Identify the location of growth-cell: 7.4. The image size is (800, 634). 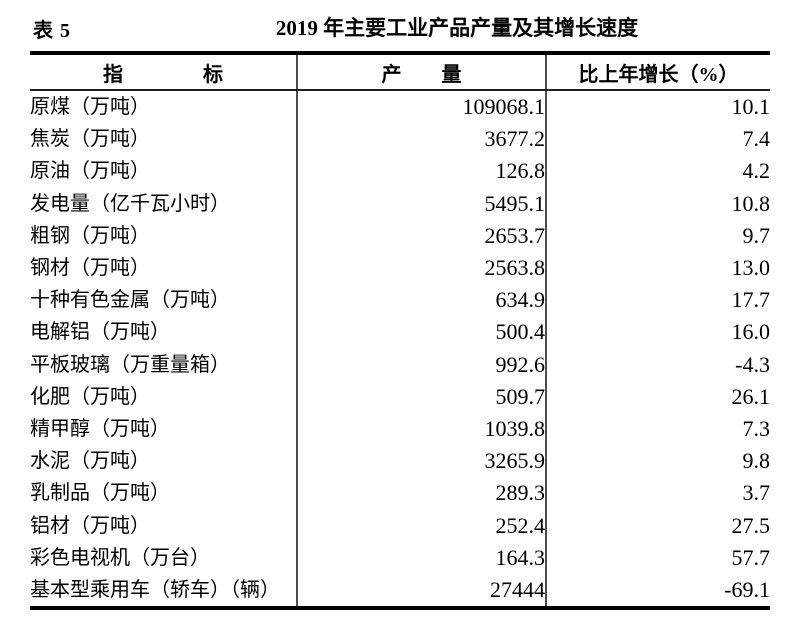
(657, 139).